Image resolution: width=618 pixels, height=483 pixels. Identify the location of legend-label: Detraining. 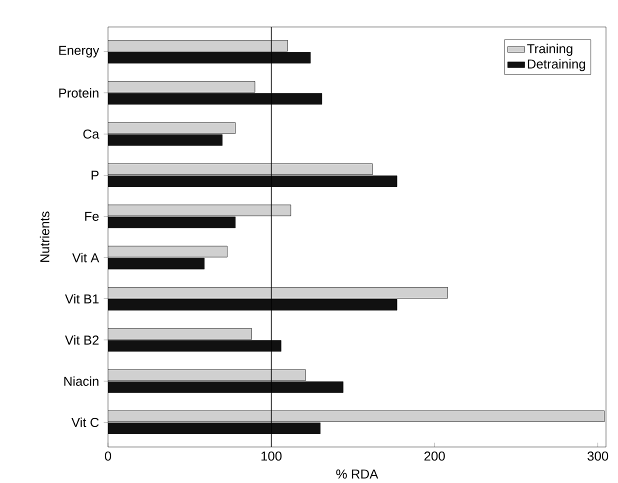
(557, 65).